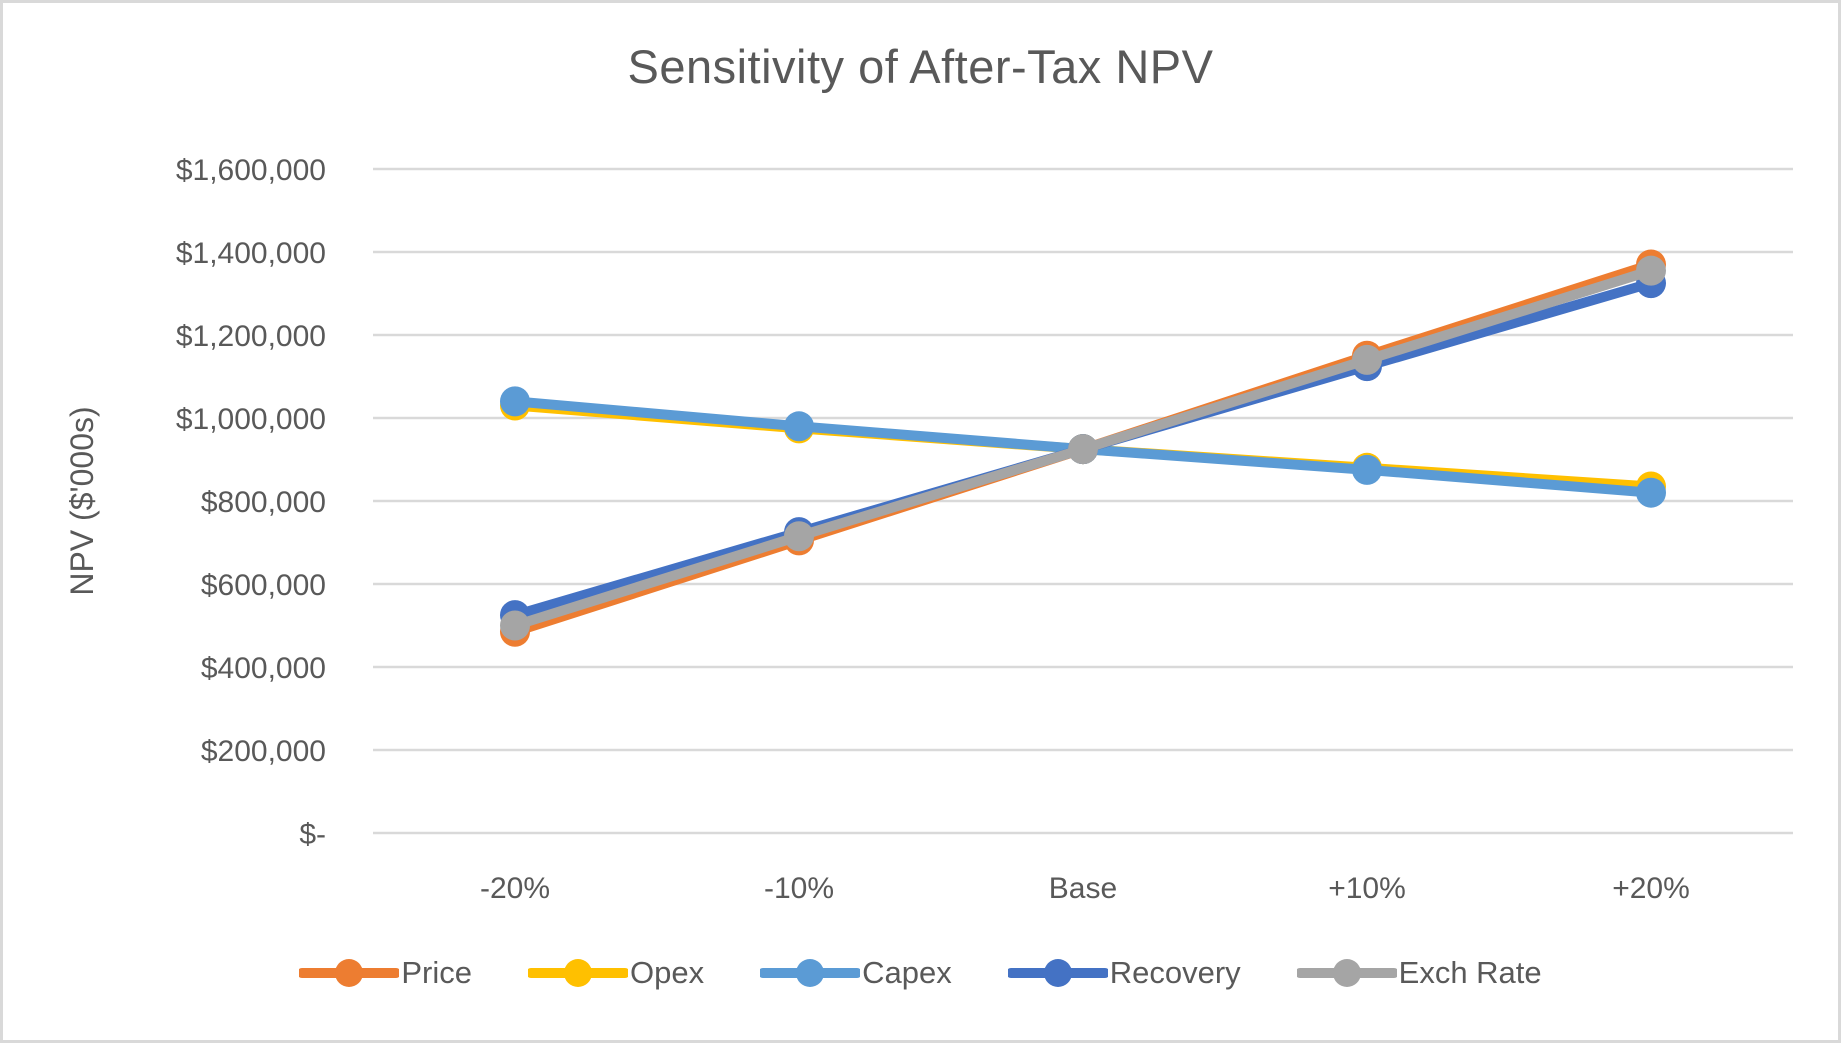 This screenshot has width=1841, height=1043. Describe the element at coordinates (263, 502) in the screenshot. I see `y-tick-label: $800,000` at that location.